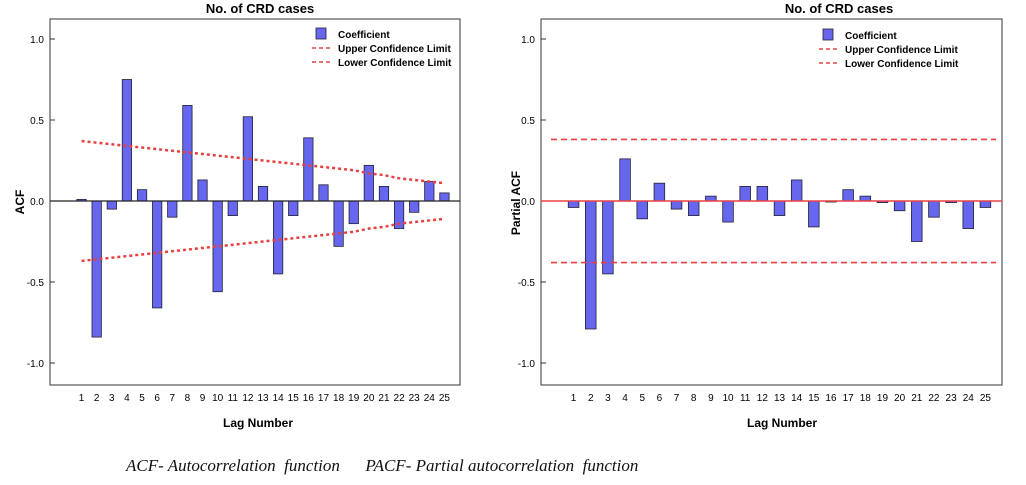 This screenshot has width=1026, height=485. Describe the element at coordinates (20, 202) in the screenshot. I see `y-axis-label: ACF` at that location.